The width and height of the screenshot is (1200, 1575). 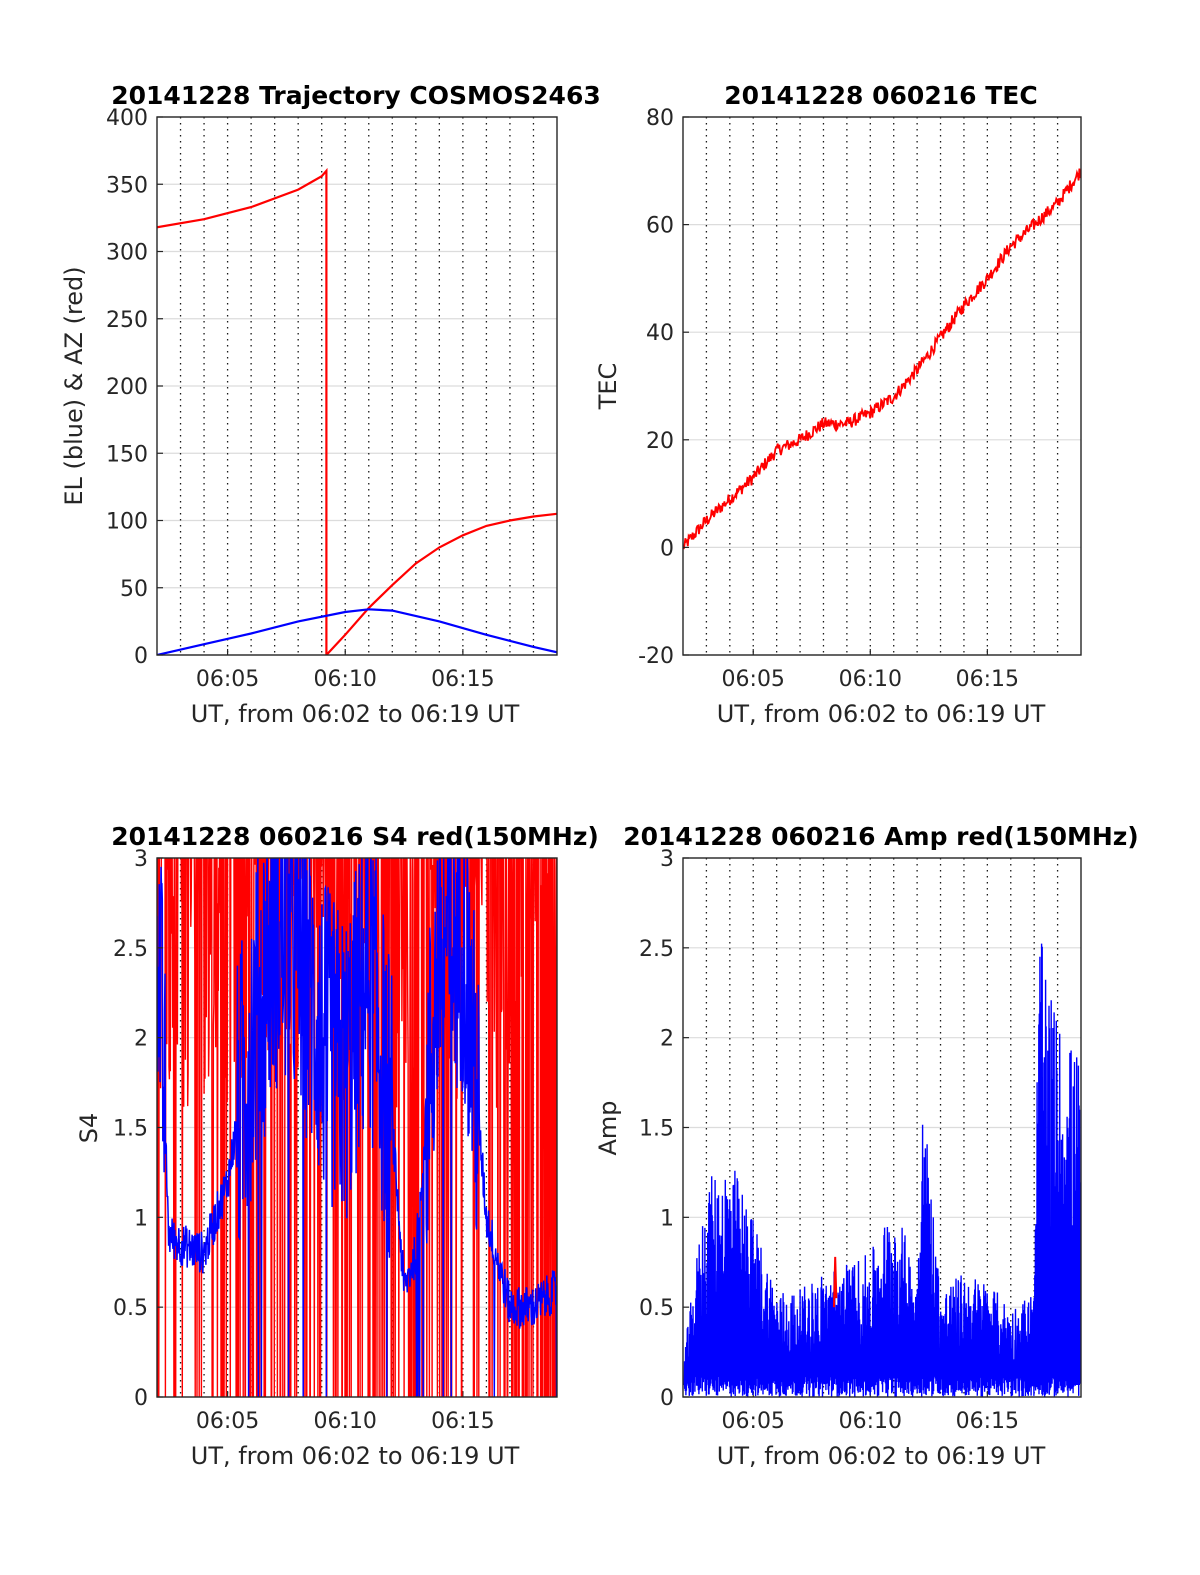 I want to click on y-tick-label: 400, so click(x=127, y=118).